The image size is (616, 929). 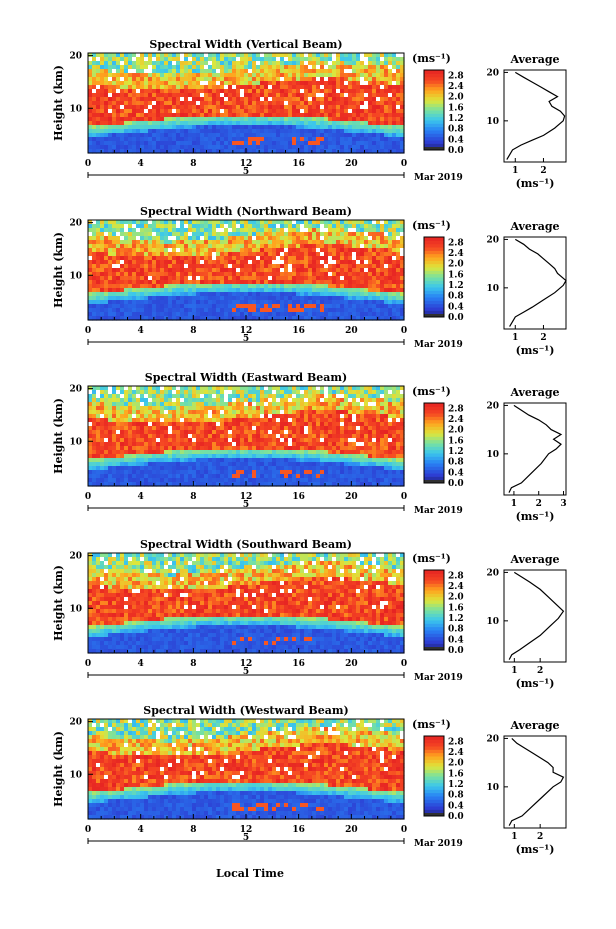 I want to click on x-tick-label: 4, so click(x=141, y=164).